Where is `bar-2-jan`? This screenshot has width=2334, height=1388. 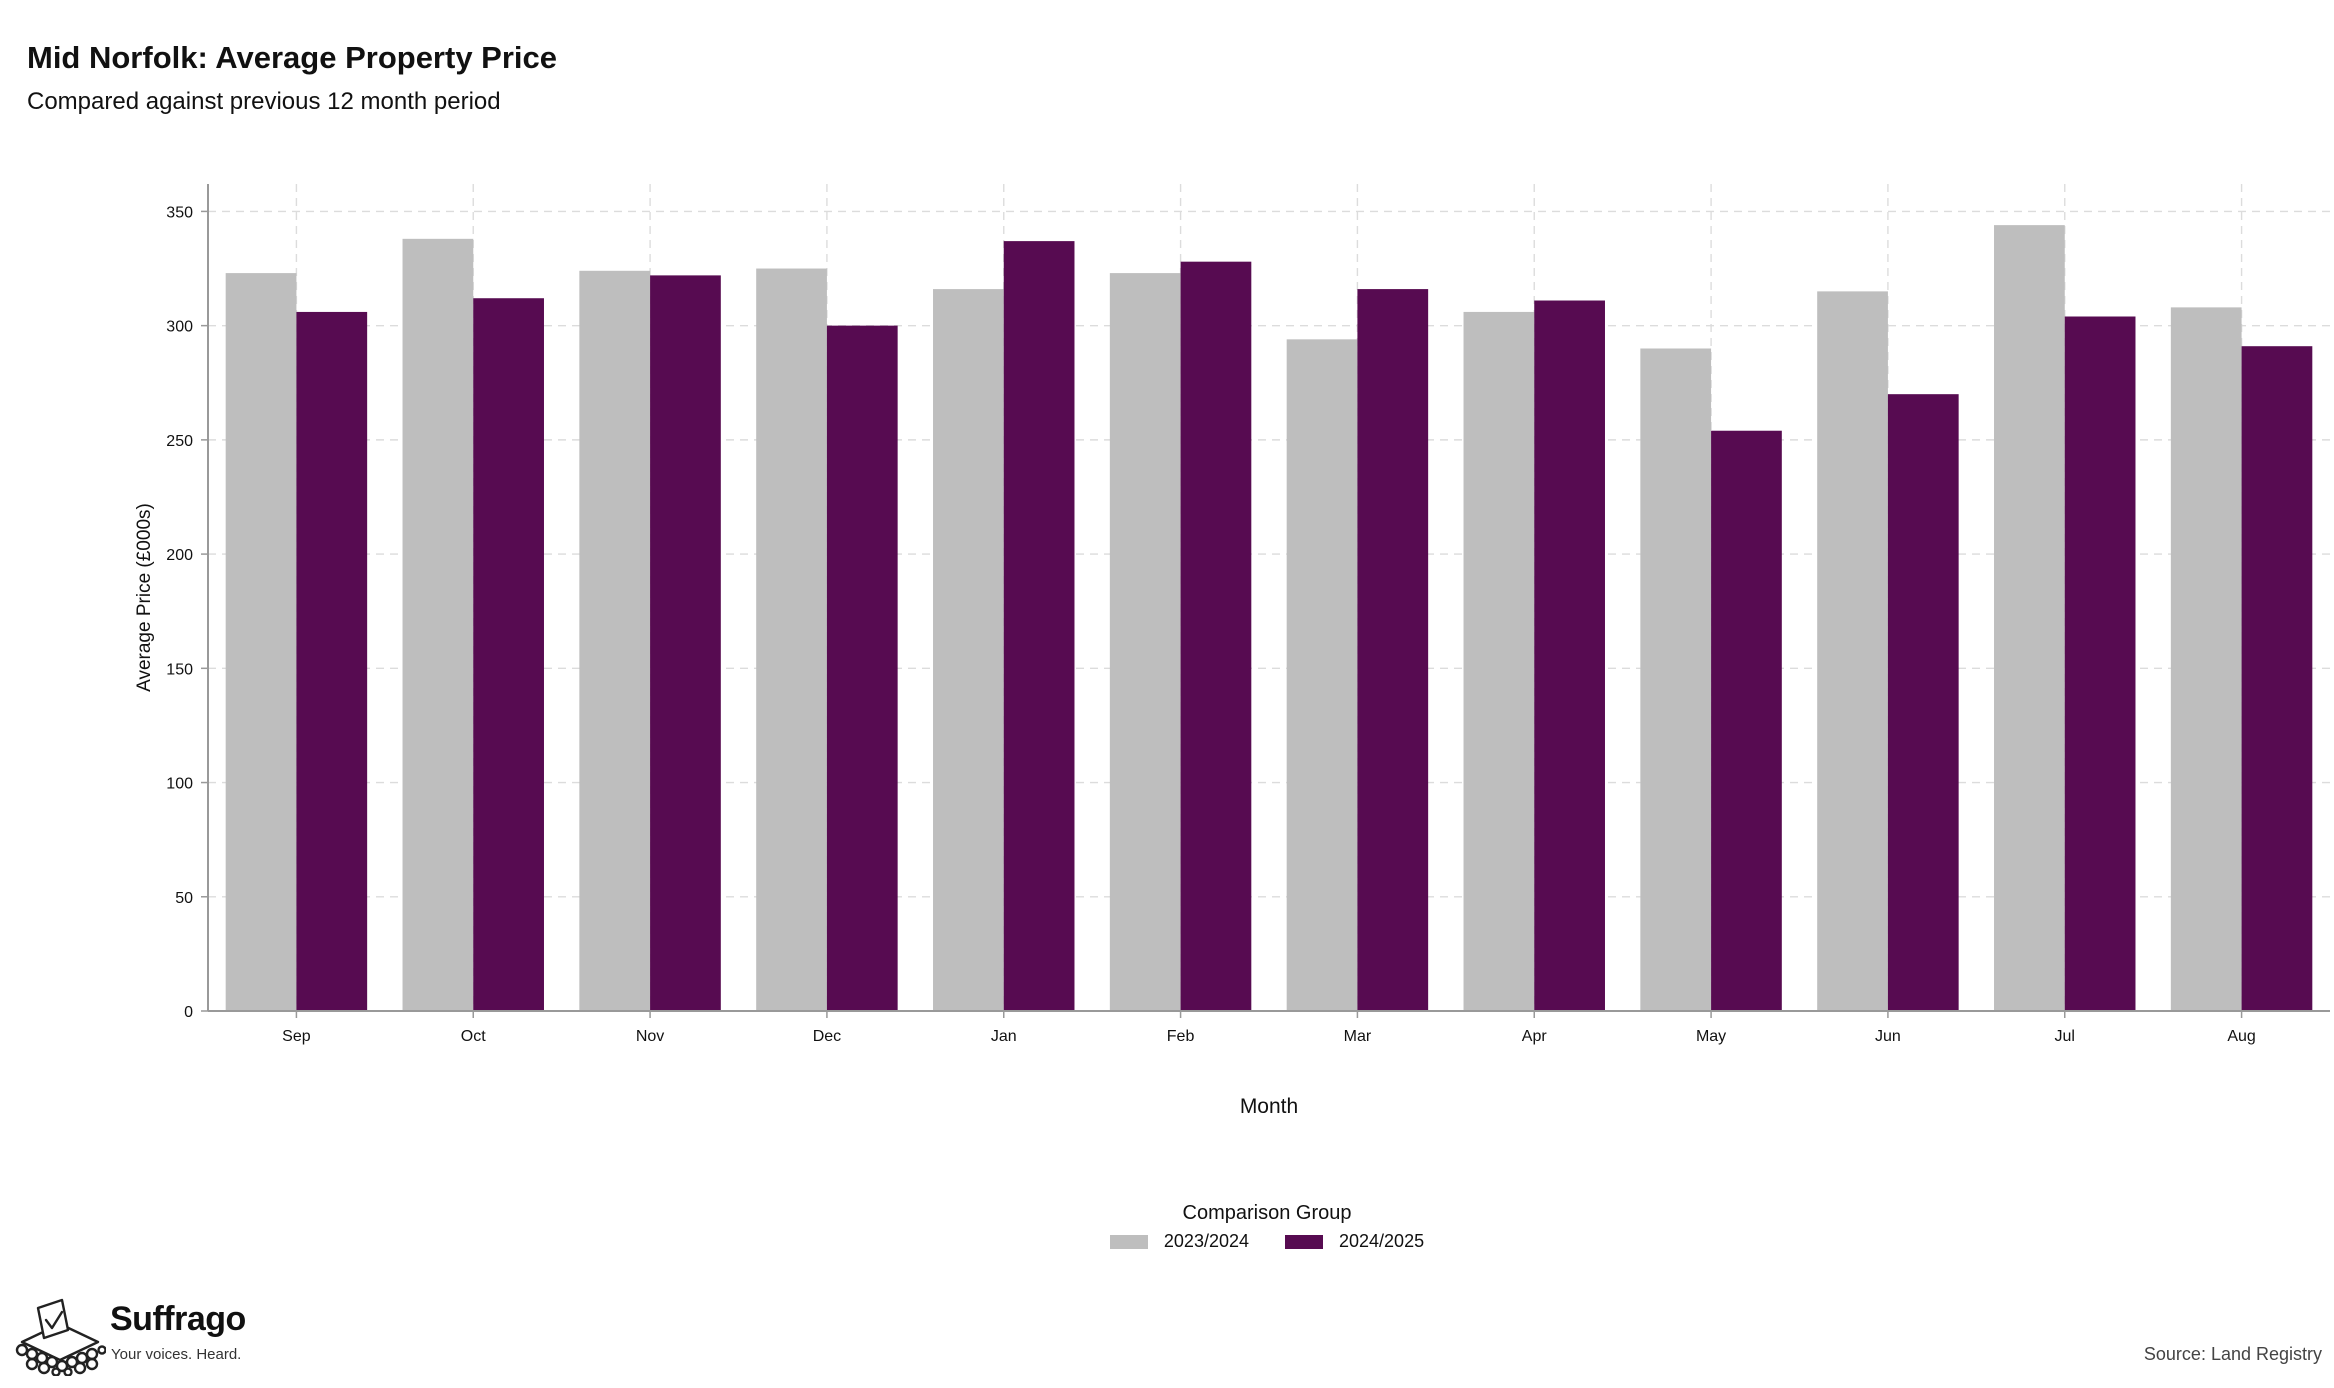 bar-2-jan is located at coordinates (1039, 626).